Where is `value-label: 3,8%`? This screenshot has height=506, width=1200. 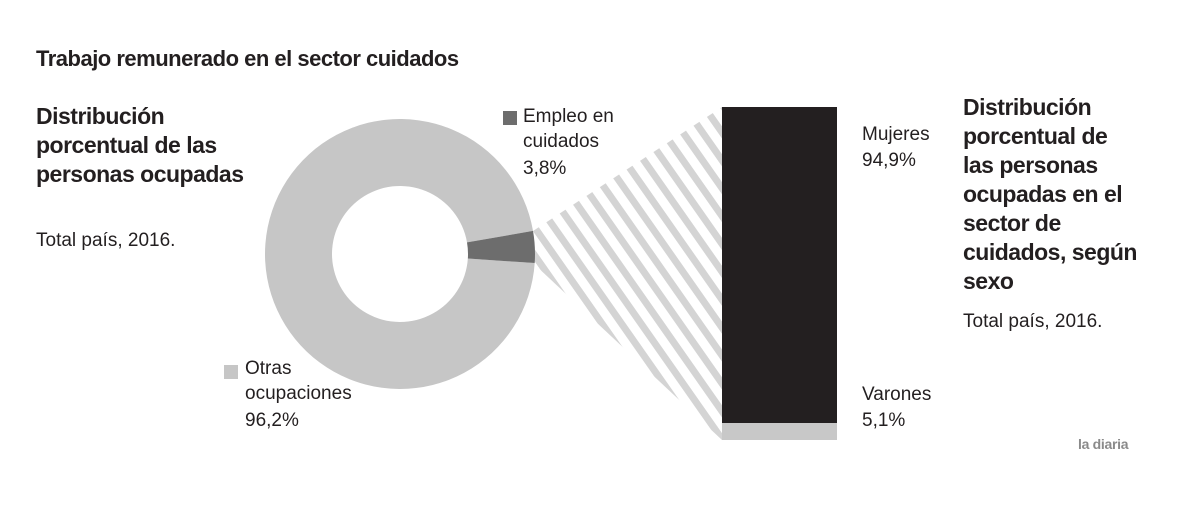 value-label: 3,8% is located at coordinates (545, 168).